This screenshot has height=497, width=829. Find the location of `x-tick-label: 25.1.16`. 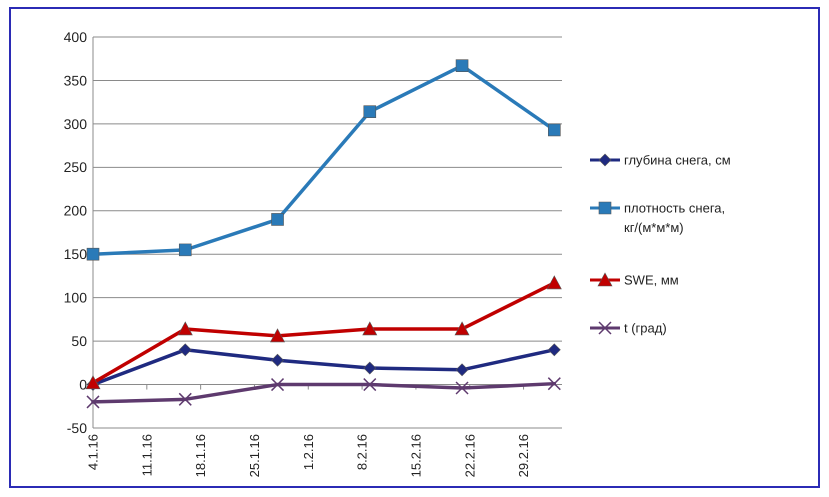

x-tick-label: 25.1.16 is located at coordinates (254, 456).